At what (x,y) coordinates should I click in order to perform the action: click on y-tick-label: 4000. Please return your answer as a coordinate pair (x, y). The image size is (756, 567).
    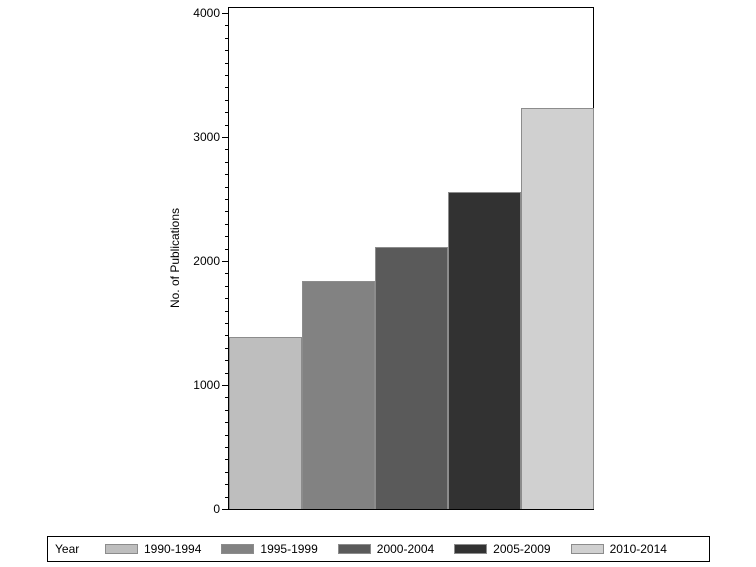
    Looking at the image, I should click on (206, 13).